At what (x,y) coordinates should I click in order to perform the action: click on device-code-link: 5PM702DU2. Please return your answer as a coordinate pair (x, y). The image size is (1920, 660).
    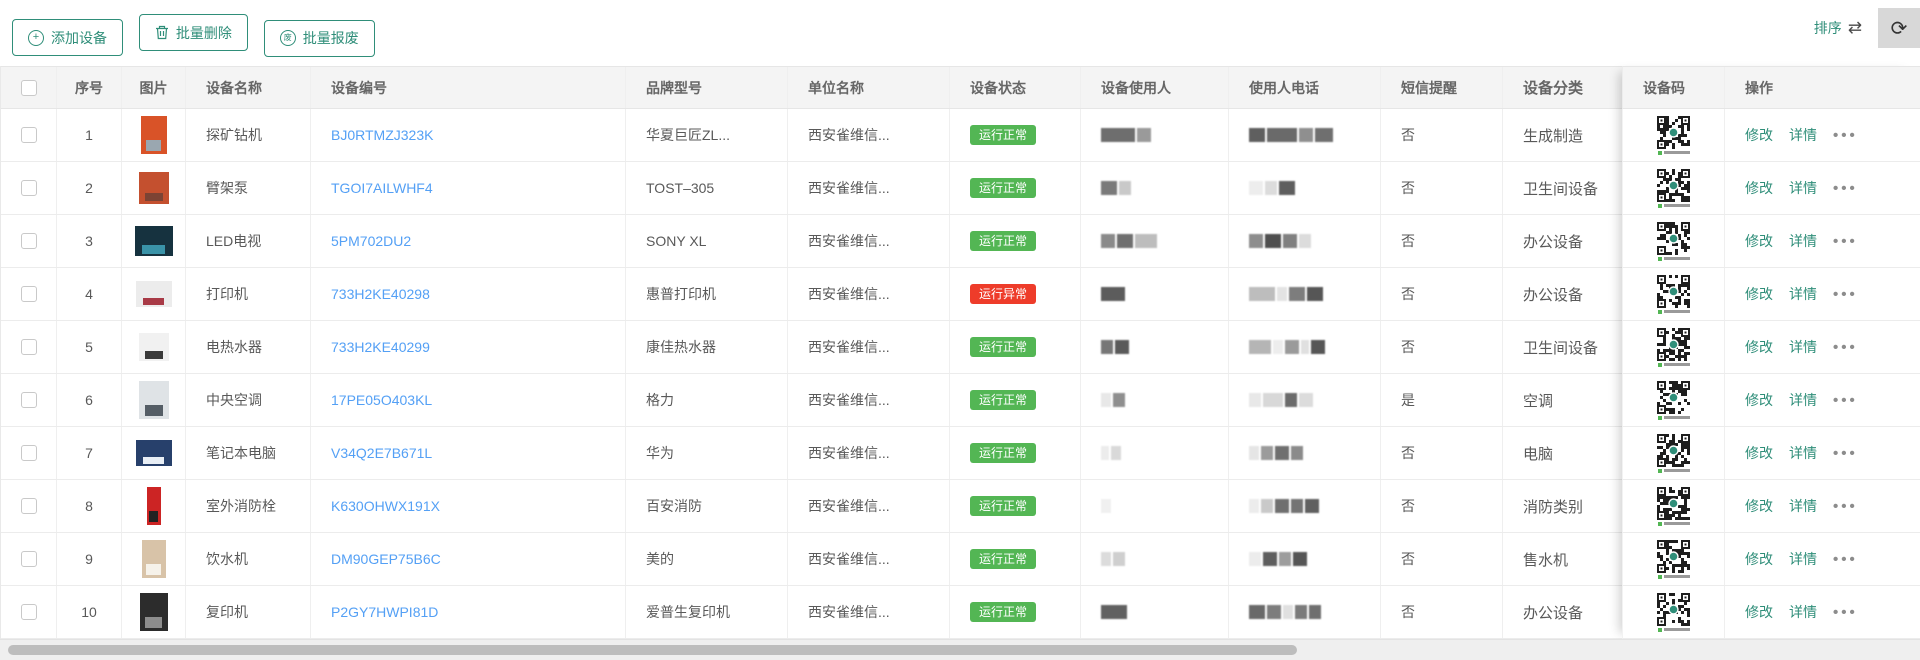
    Looking at the image, I should click on (371, 241).